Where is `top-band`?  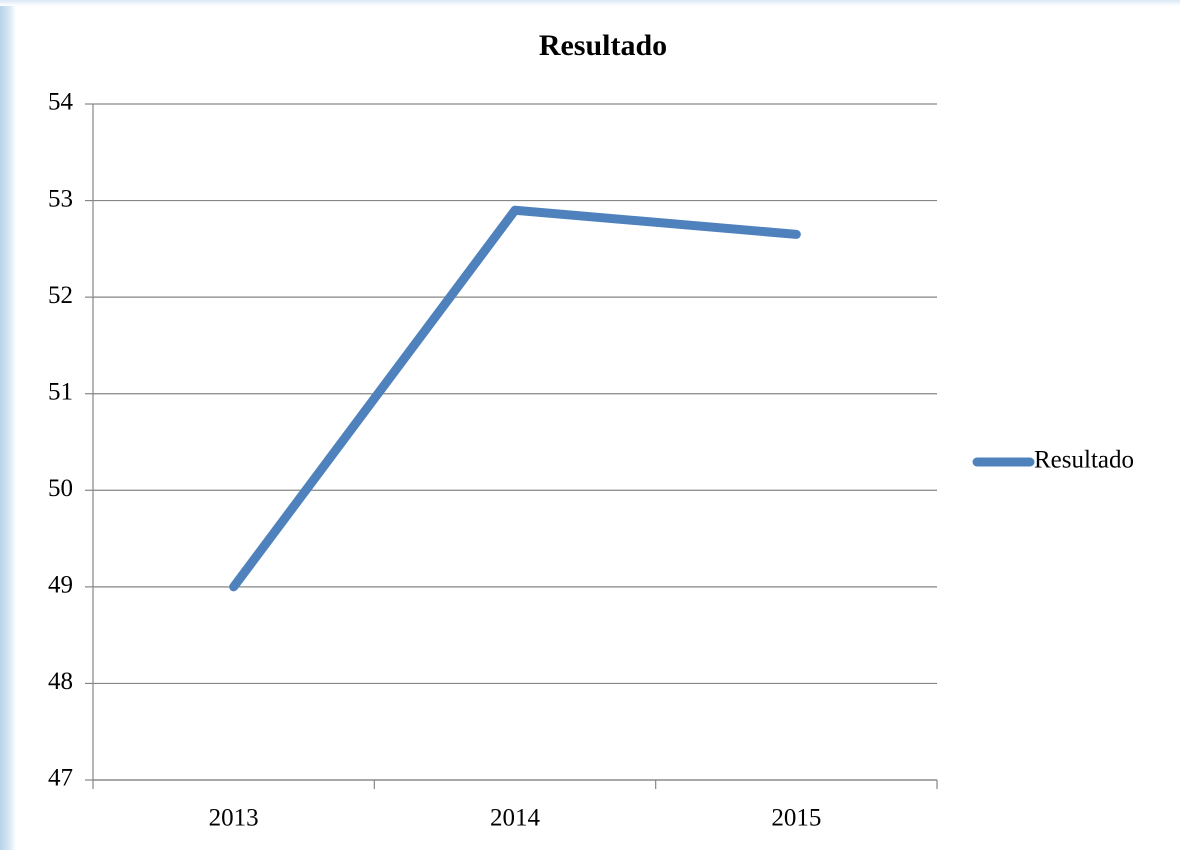
top-band is located at coordinates (590, 3).